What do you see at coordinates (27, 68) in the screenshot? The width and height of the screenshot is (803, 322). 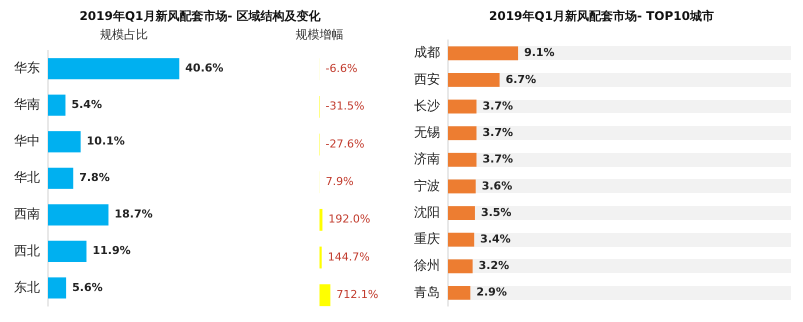 I see `y-tick-label: 华东` at bounding box center [27, 68].